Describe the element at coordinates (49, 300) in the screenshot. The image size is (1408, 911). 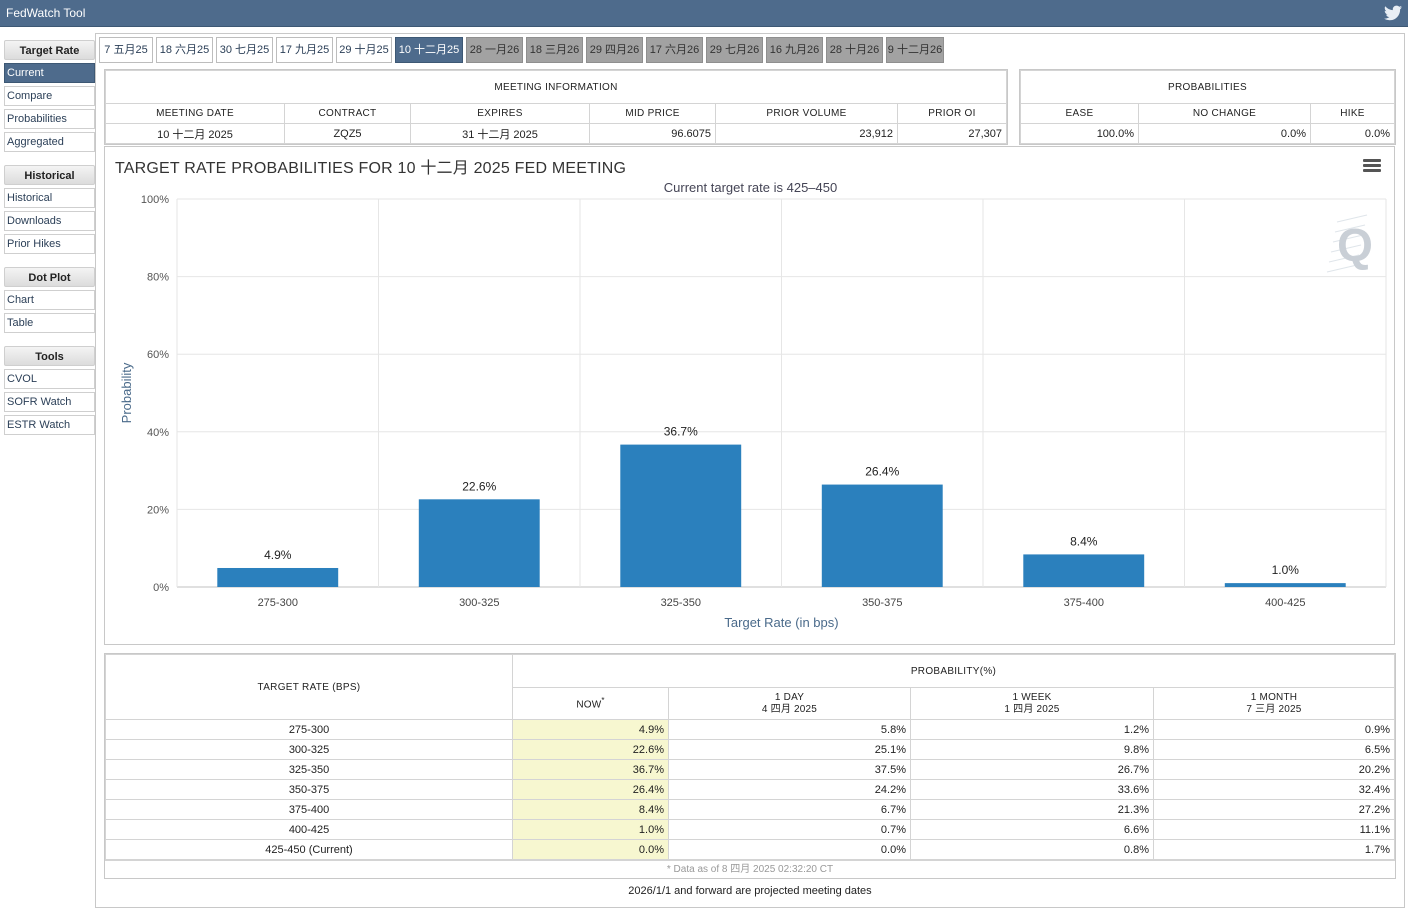
I see `sidebar-item-chart: Chart` at that location.